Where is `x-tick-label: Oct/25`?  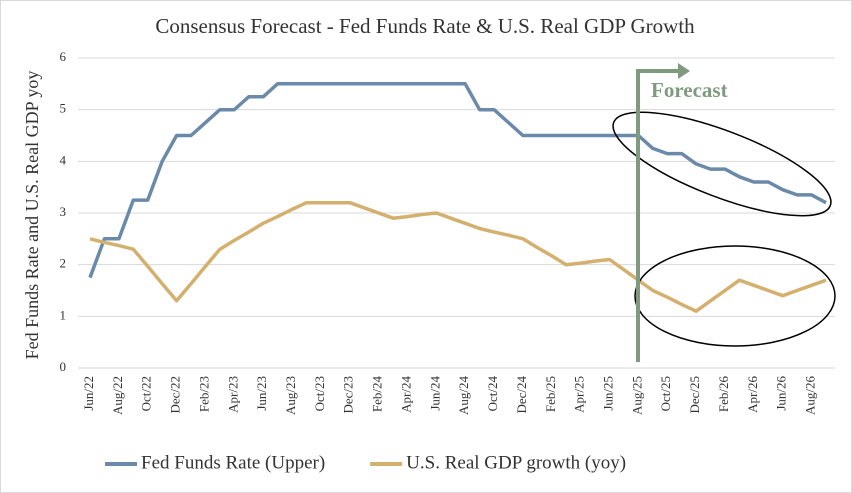
x-tick-label: Oct/25 is located at coordinates (665, 393).